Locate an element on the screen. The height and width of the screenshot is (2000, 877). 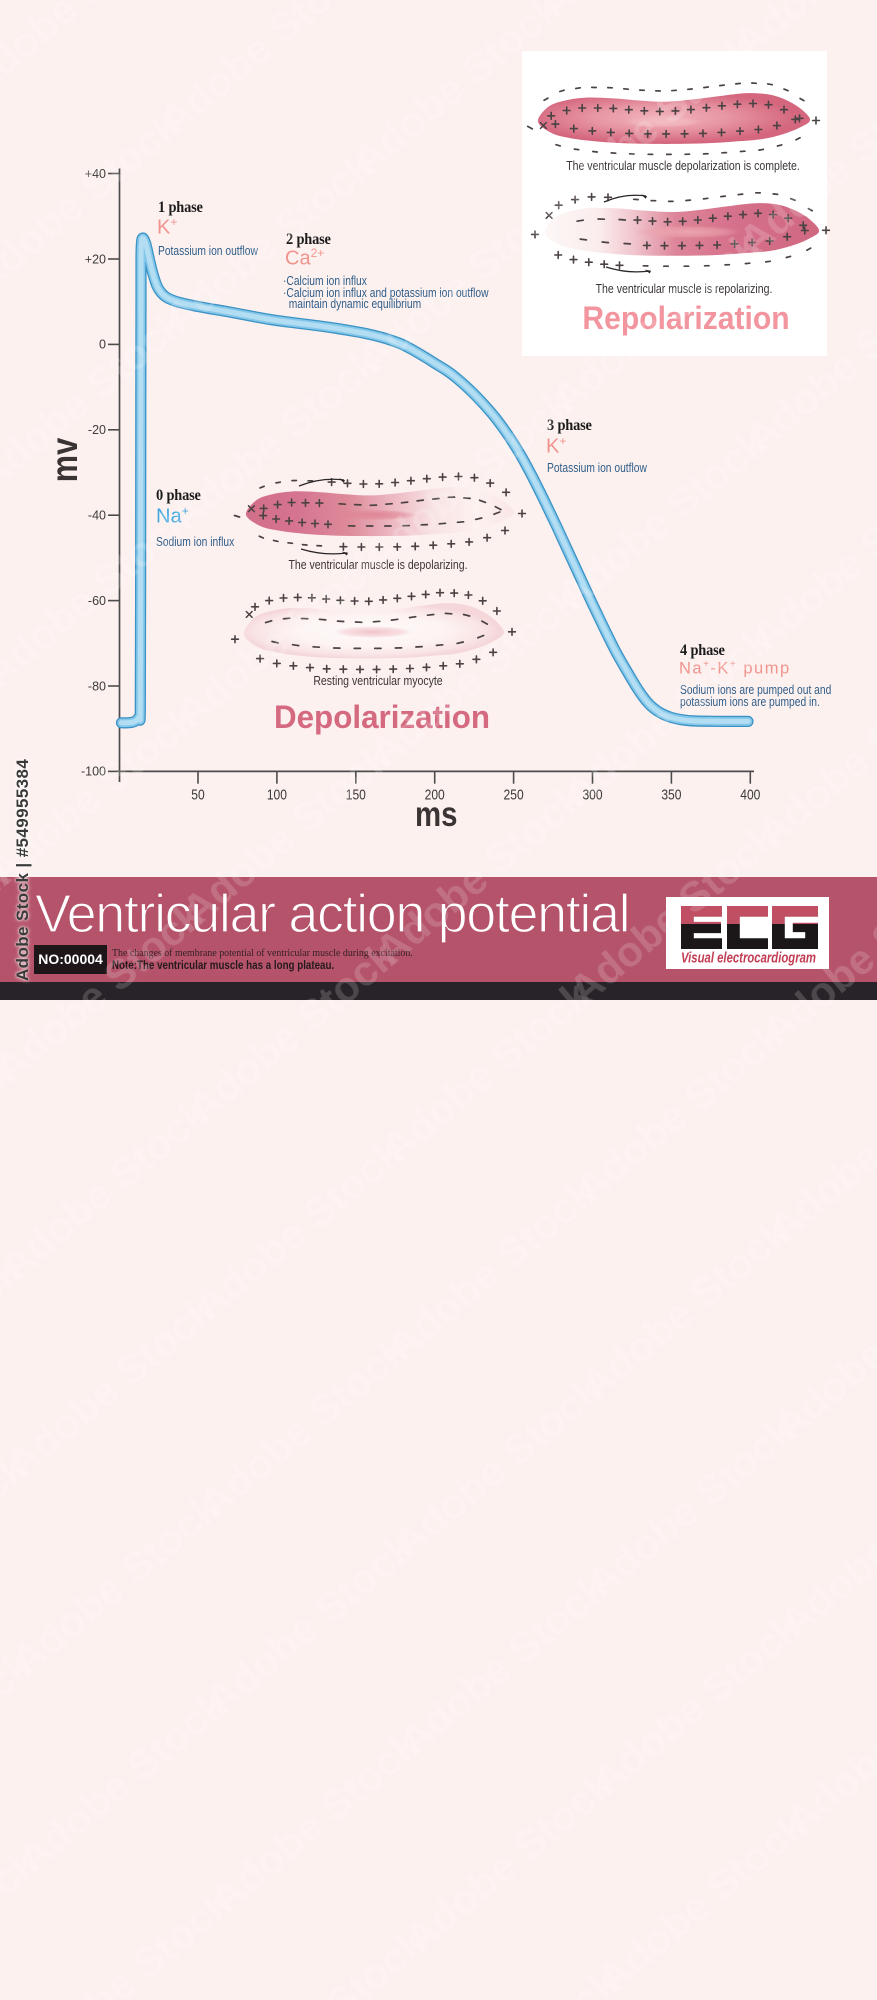
svg-text: 200 is located at coordinates (435, 795).